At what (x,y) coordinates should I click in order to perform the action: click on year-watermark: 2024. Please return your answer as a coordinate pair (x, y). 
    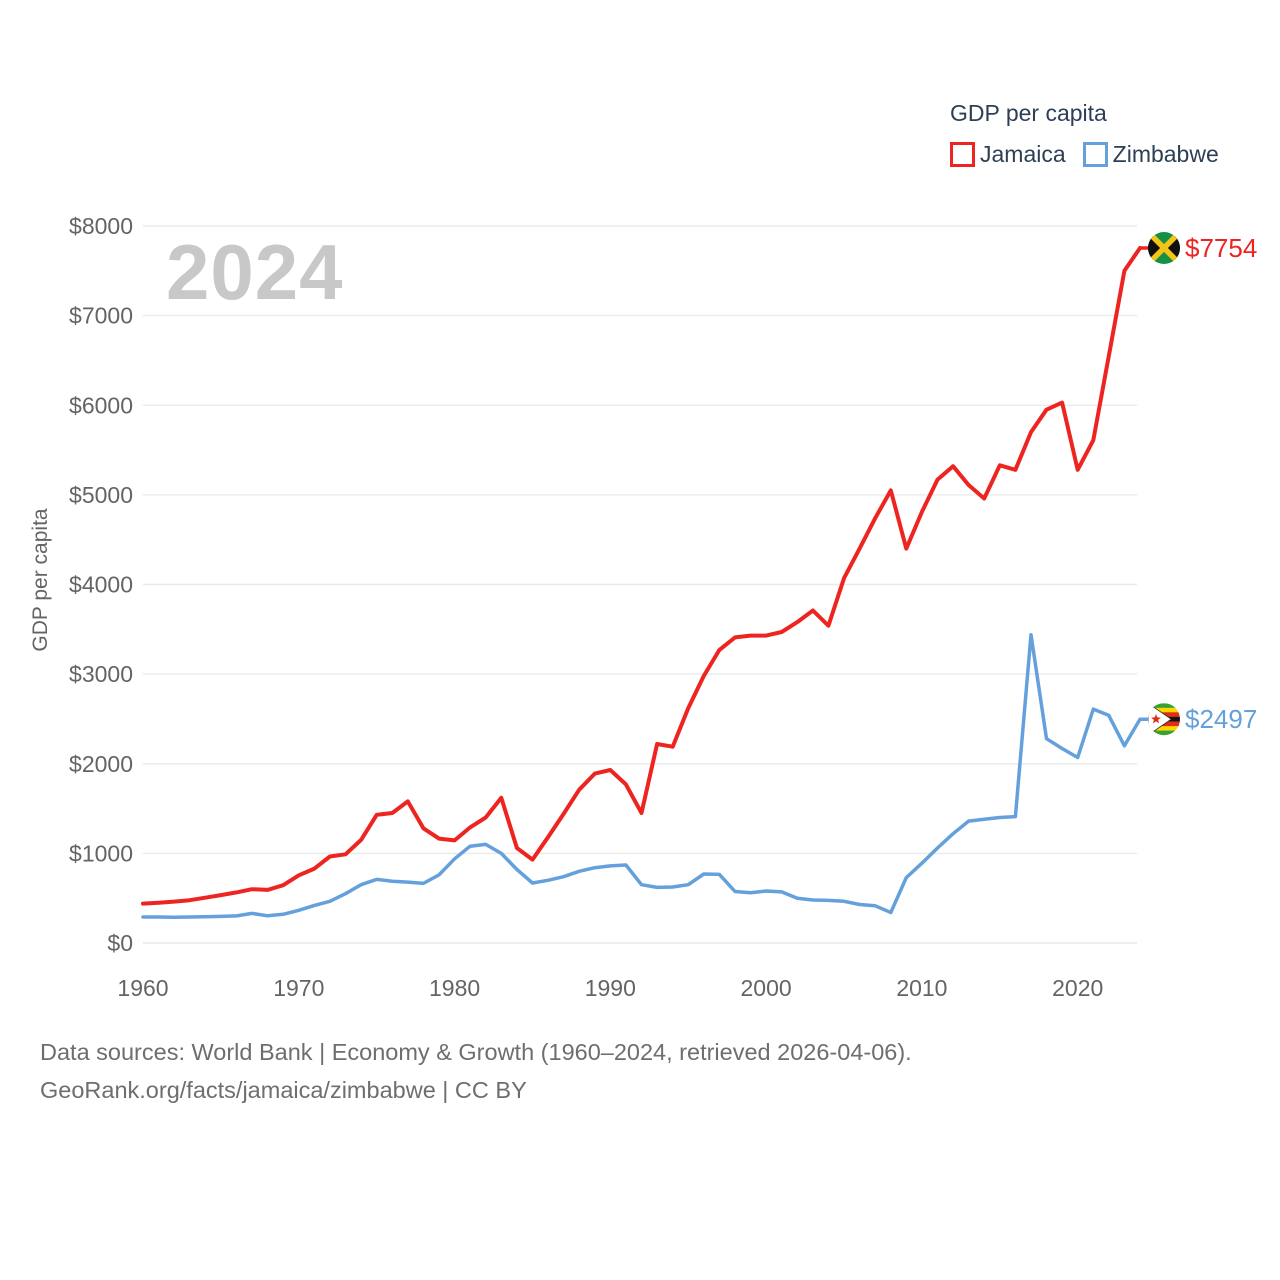
    Looking at the image, I should click on (255, 272).